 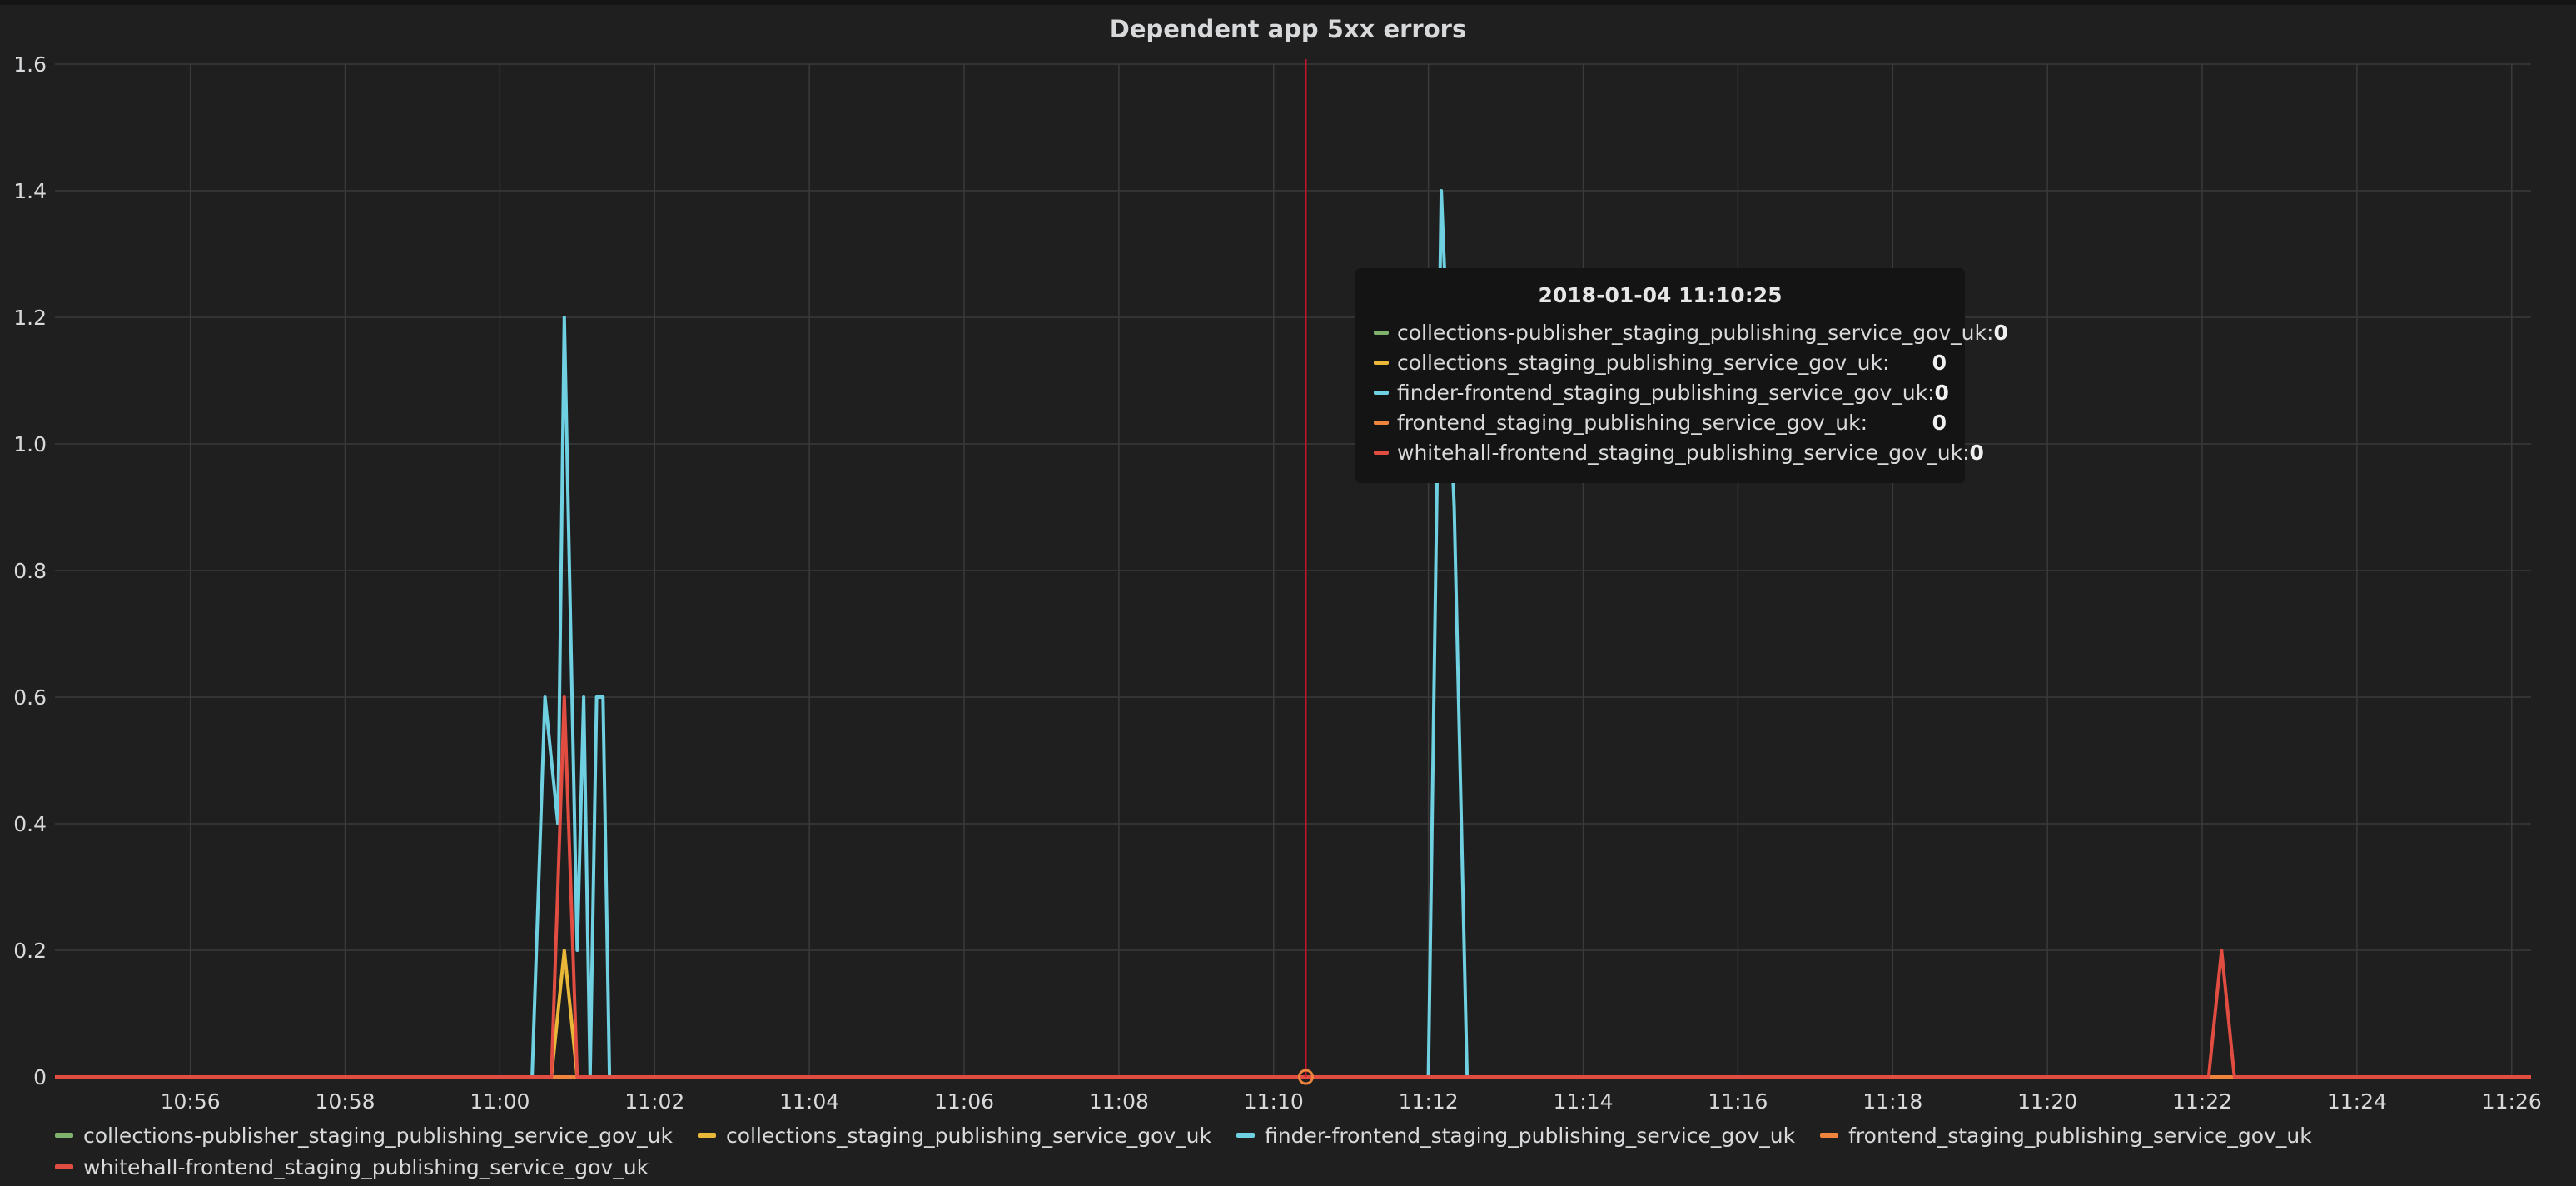 What do you see at coordinates (30, 444) in the screenshot?
I see `y-tick-label: 1.0` at bounding box center [30, 444].